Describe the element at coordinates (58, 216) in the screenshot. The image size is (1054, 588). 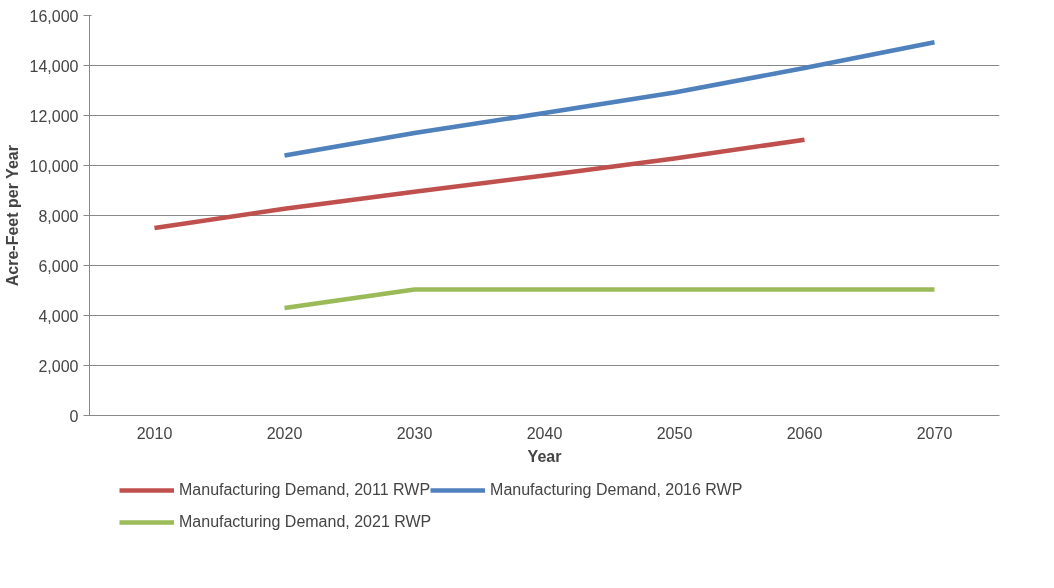
I see `y-tick-label: 8,000` at that location.